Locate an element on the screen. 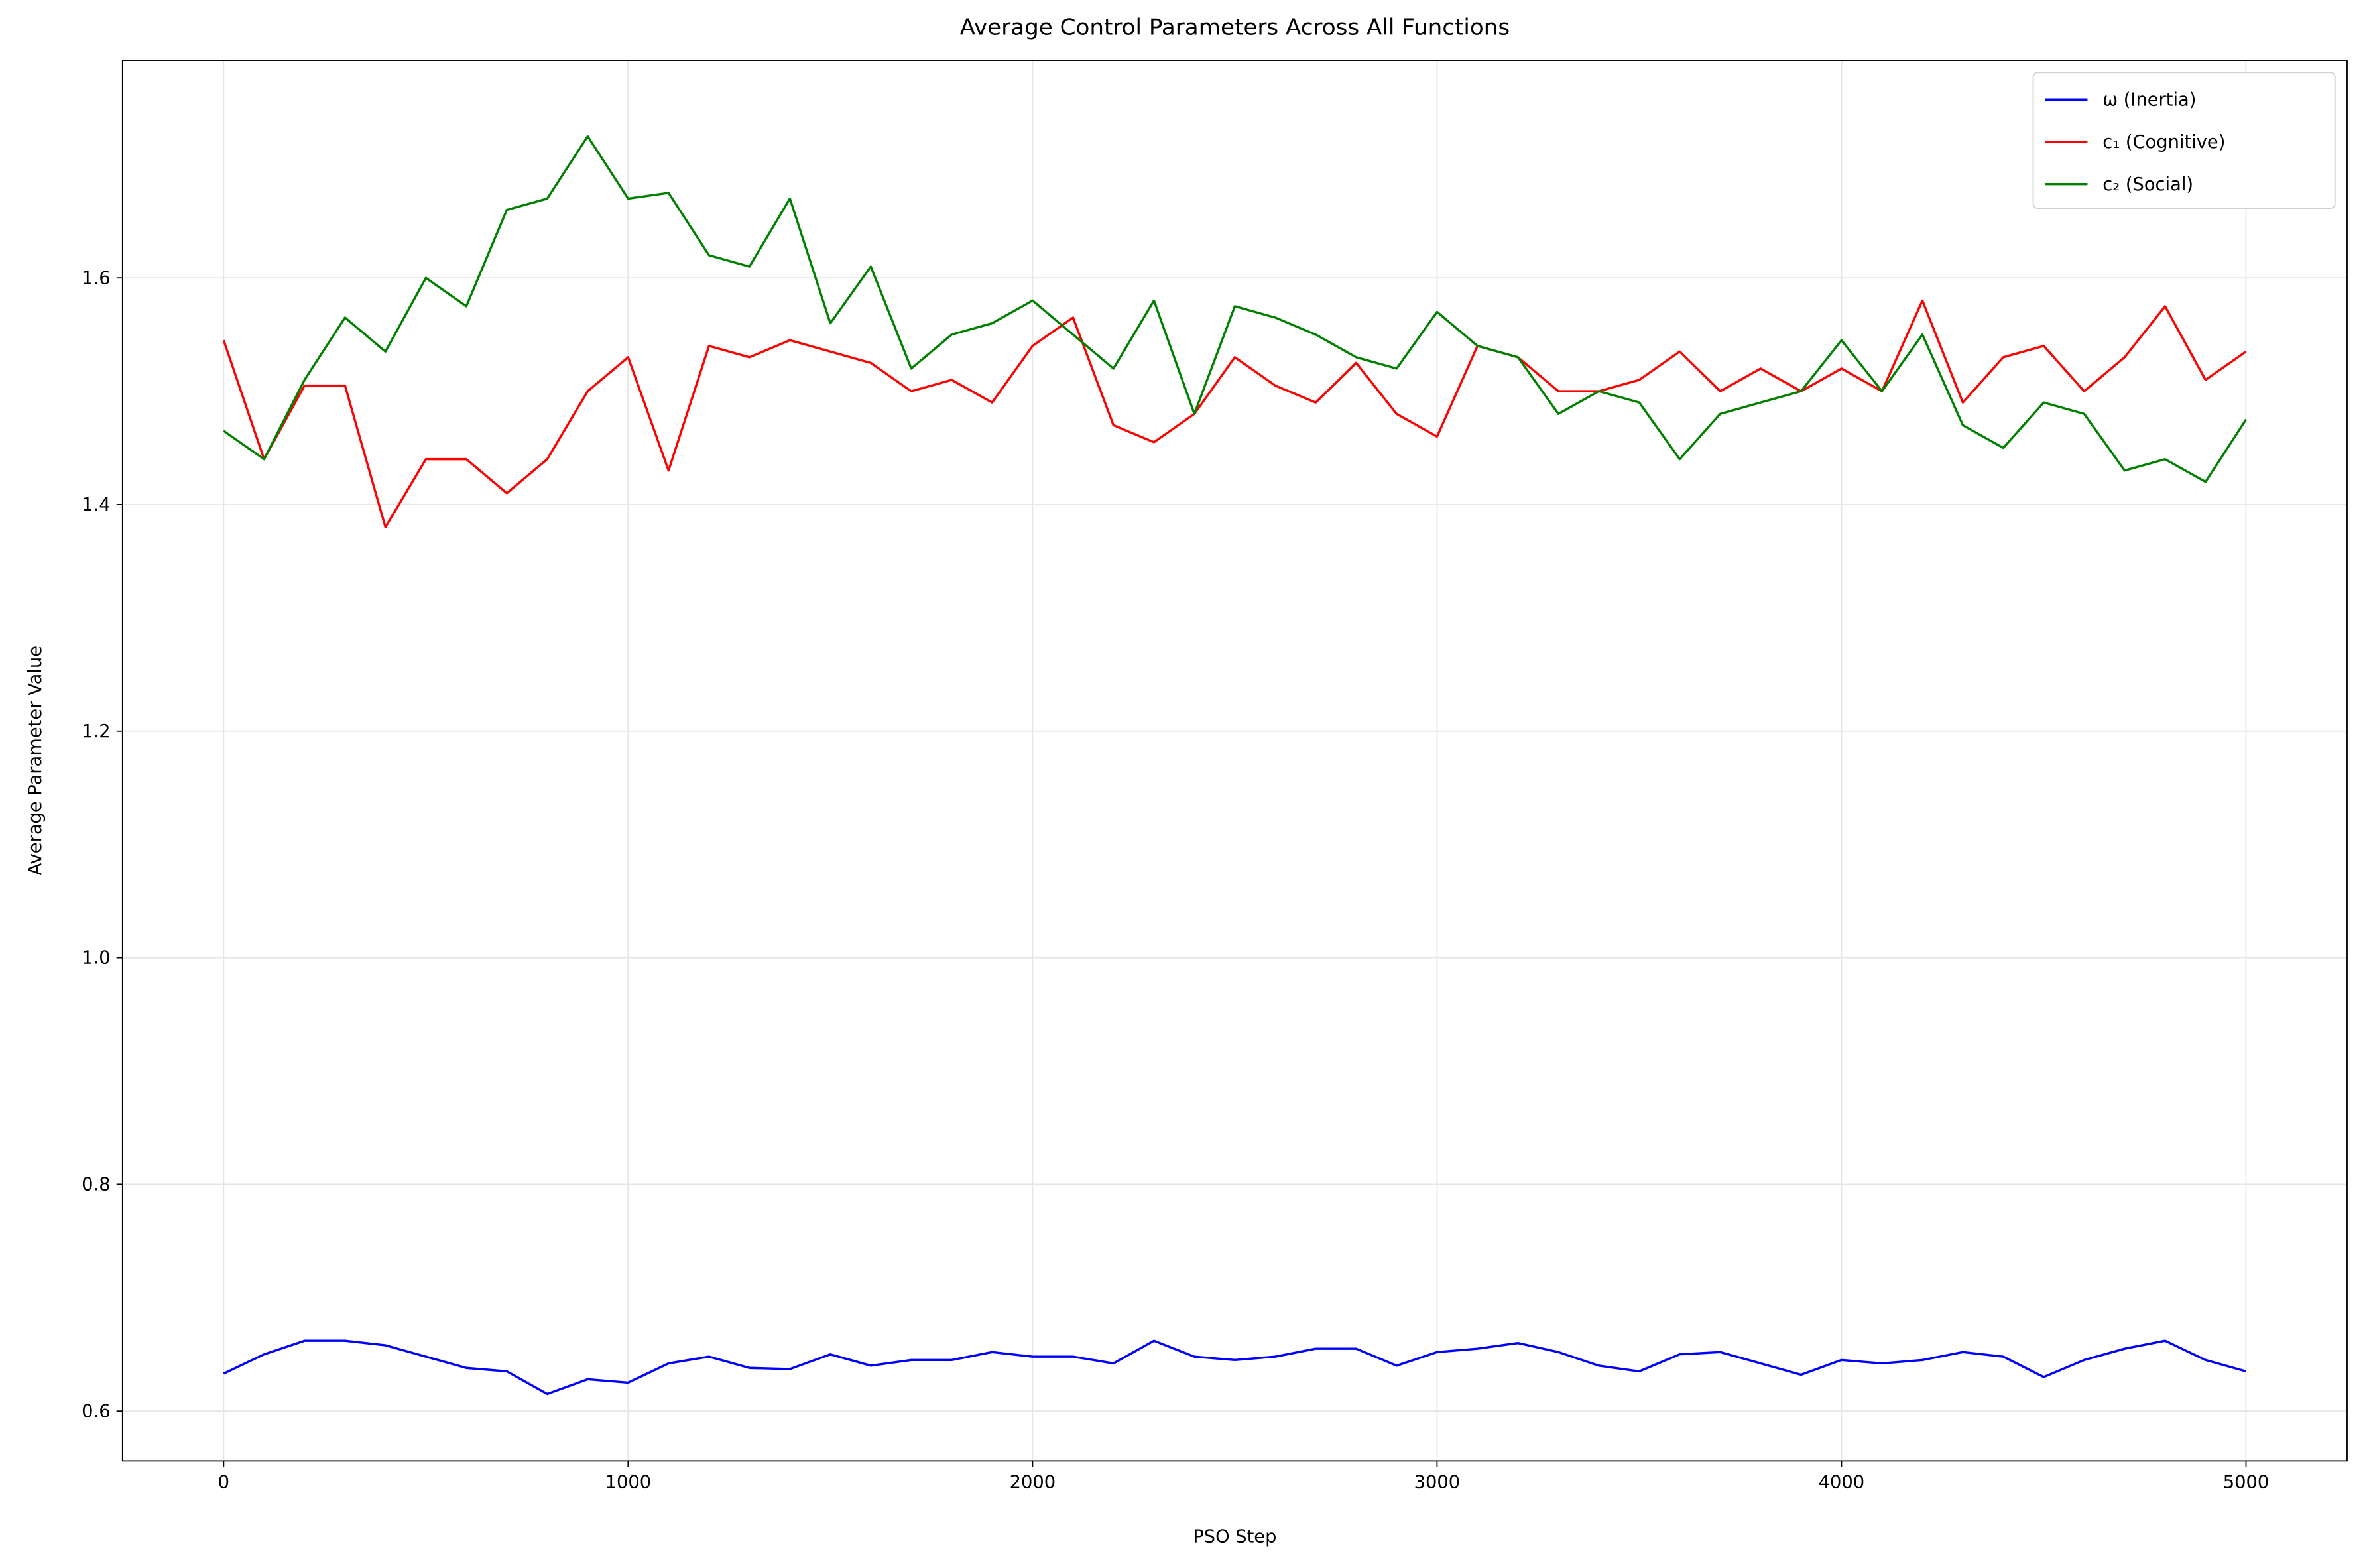 The width and height of the screenshot is (2367, 1568). legend-box is located at coordinates (2184, 141).